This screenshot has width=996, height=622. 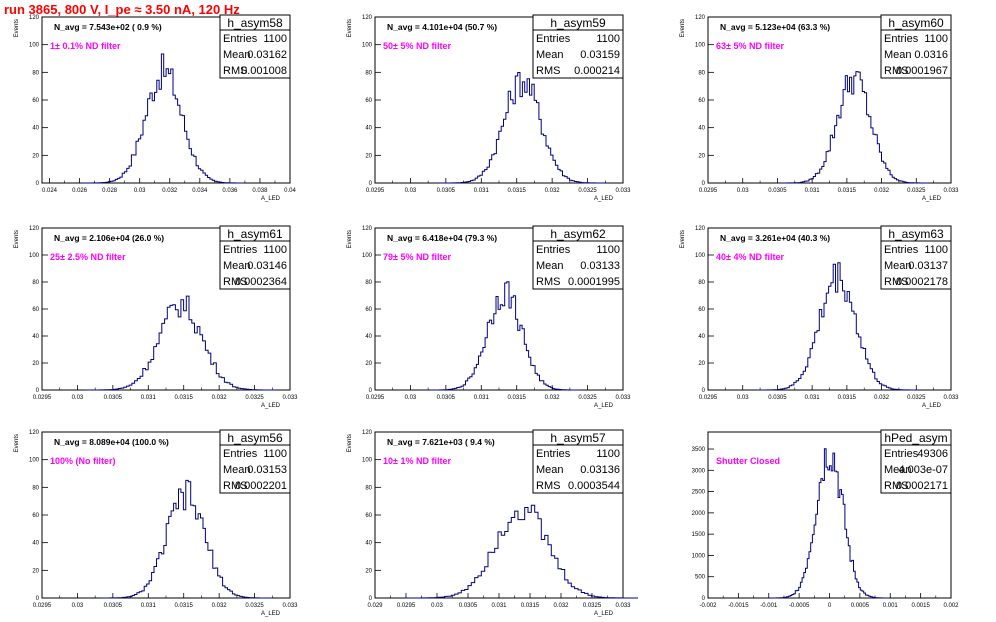 What do you see at coordinates (699, 471) in the screenshot?
I see `y-tick-label: 3000` at bounding box center [699, 471].